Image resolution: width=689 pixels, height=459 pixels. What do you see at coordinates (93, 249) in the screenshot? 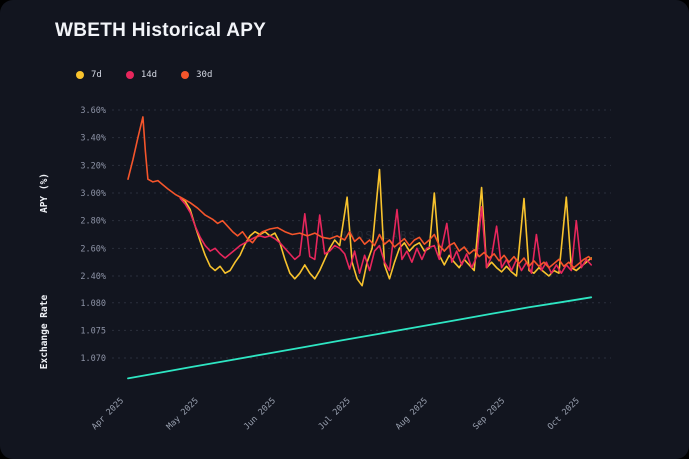
I see `apy-y-tick-label: 2.60%` at bounding box center [93, 249].